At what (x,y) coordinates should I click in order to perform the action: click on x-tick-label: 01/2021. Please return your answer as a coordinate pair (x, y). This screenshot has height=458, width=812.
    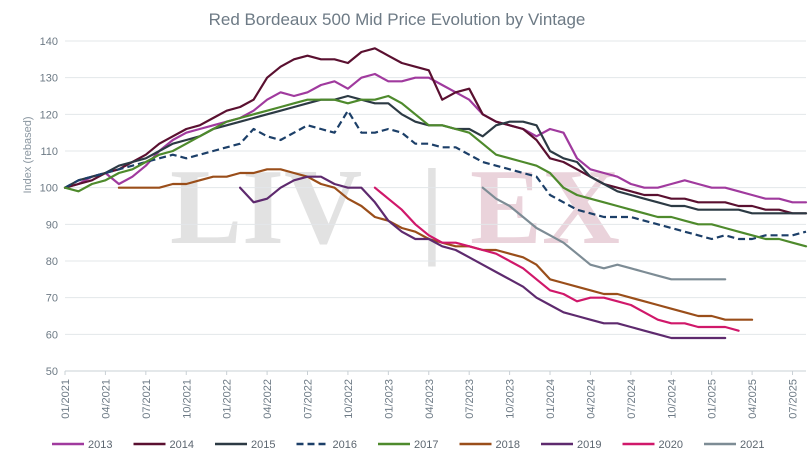
    Looking at the image, I should click on (66, 399).